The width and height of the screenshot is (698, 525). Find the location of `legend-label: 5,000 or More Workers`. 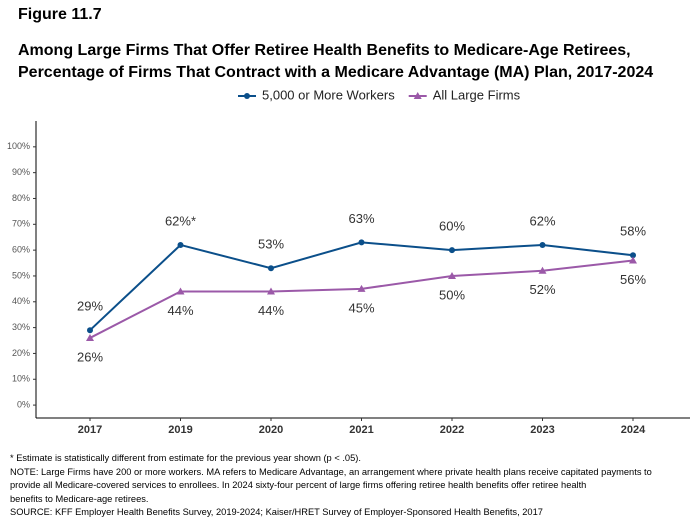

legend-label: 5,000 or More Workers is located at coordinates (328, 94).